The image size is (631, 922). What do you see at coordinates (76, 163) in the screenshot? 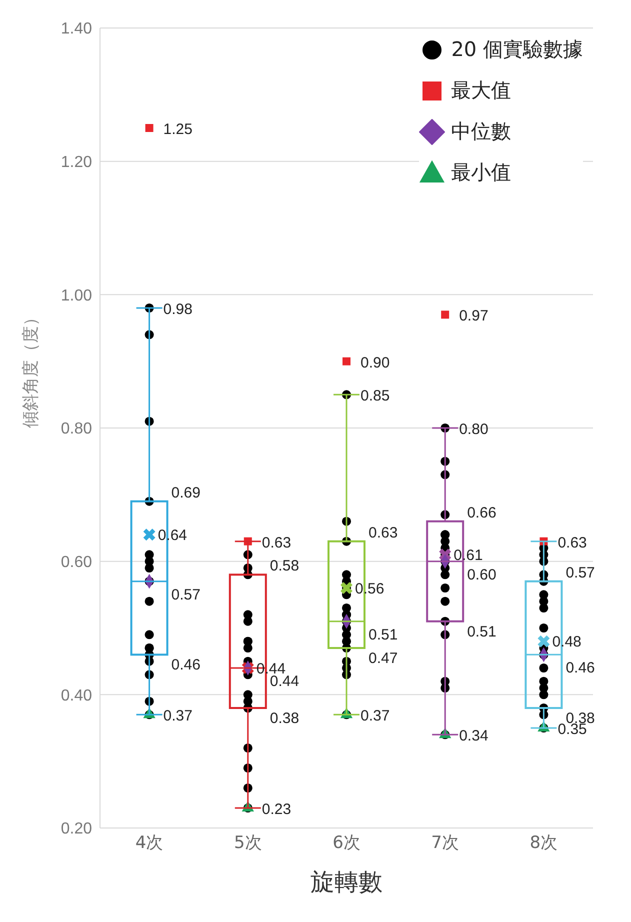
I see `y-tick-label: 1.20` at bounding box center [76, 163].